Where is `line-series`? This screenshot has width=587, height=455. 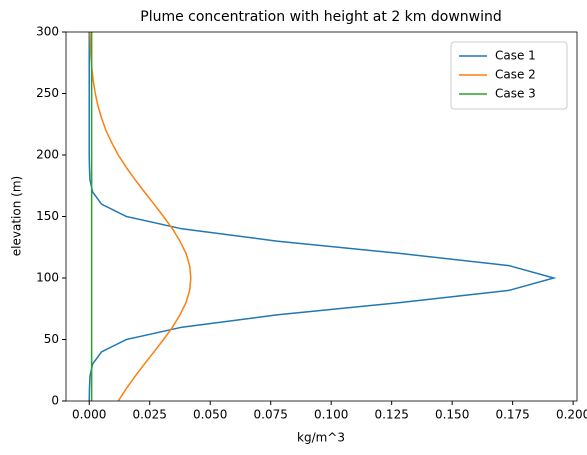
line-series is located at coordinates (140, 216).